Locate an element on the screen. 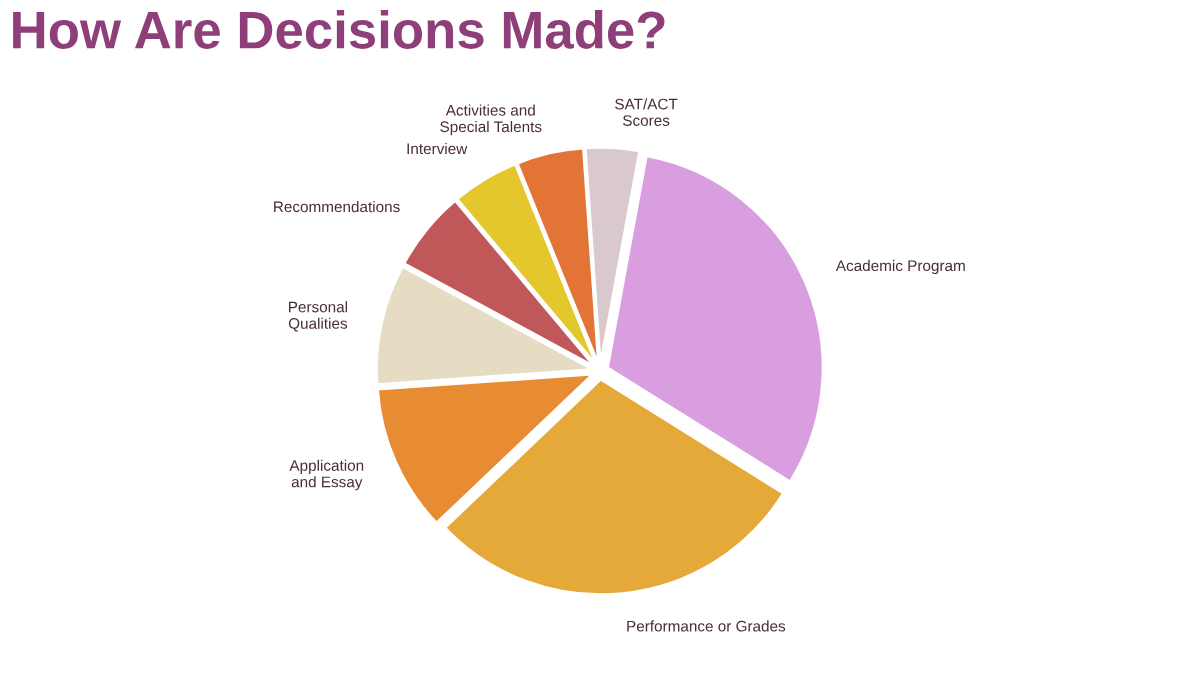  slice-label: Application and Essay is located at coordinates (326, 475).